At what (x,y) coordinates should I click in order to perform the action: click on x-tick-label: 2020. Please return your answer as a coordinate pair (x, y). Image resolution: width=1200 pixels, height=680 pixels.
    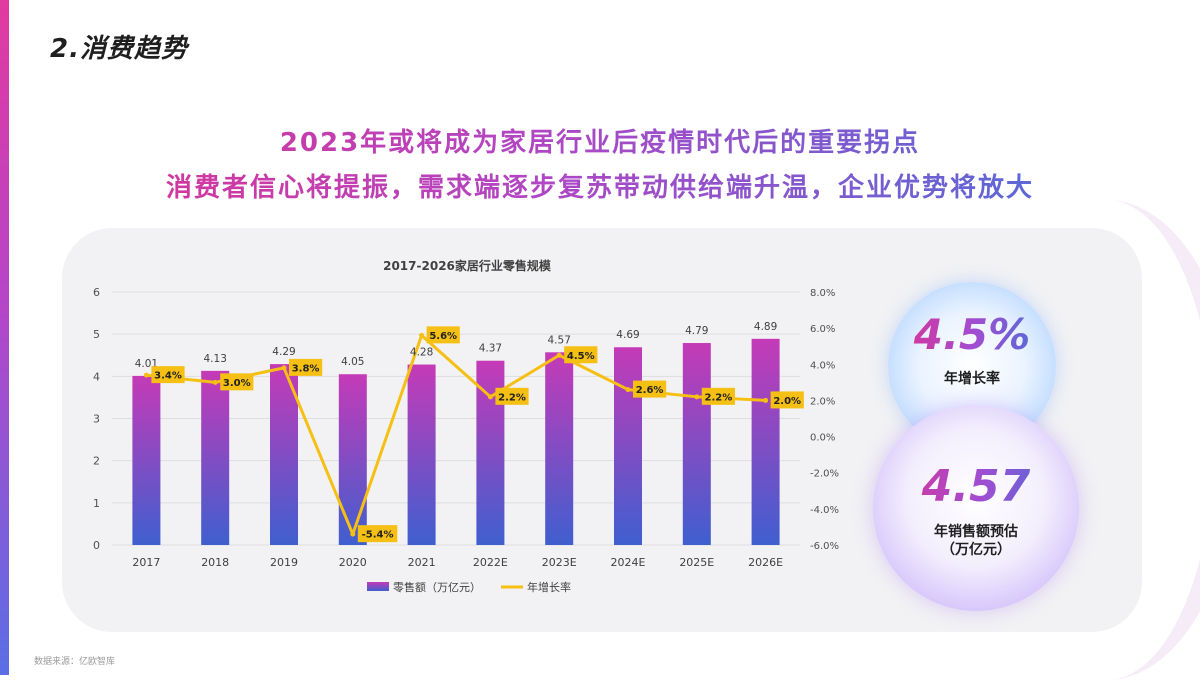
    Looking at the image, I should click on (353, 562).